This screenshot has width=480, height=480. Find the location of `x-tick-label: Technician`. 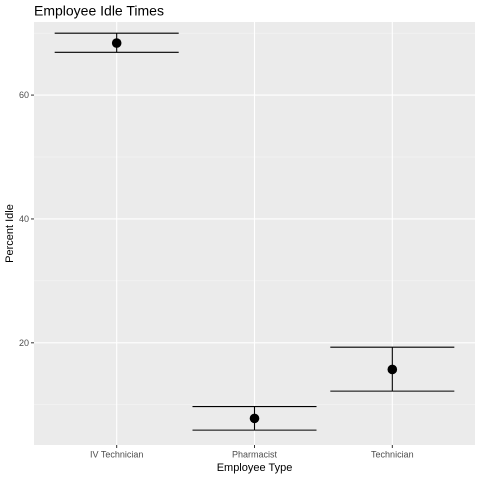

x-tick-label: Technician is located at coordinates (392, 455).